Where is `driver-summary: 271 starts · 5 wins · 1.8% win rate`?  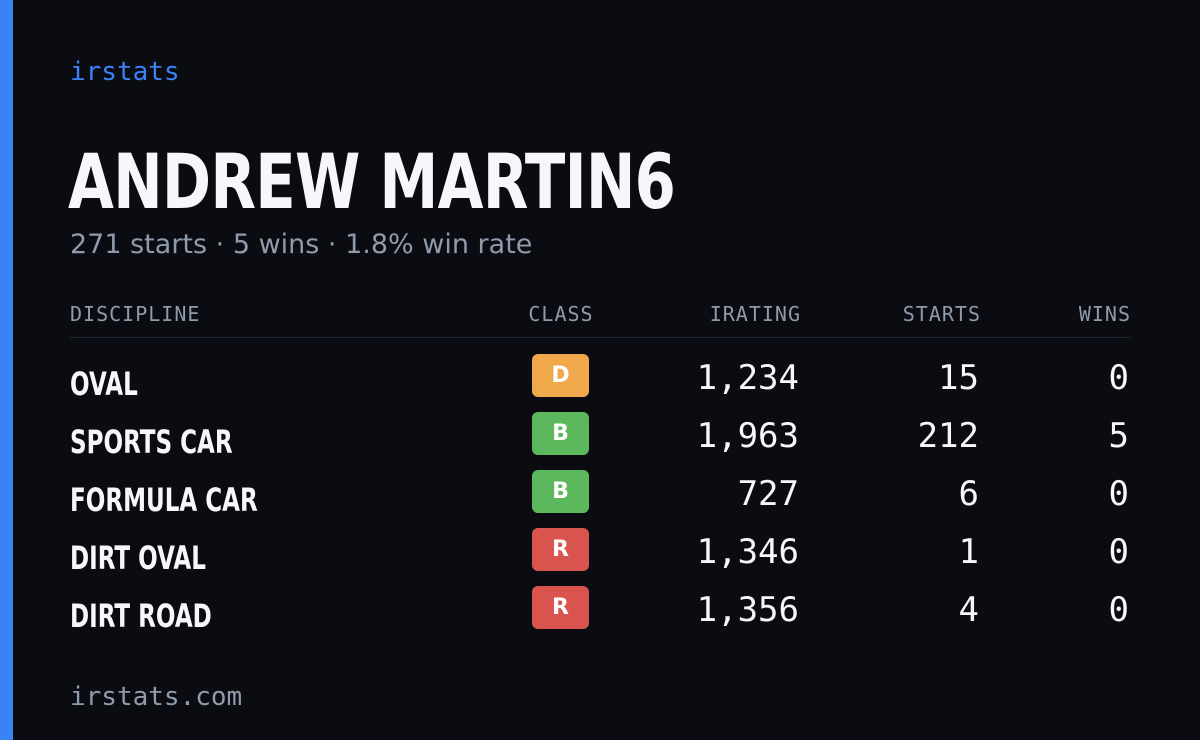 driver-summary: 271 starts · 5 wins · 1.8% win rate is located at coordinates (301, 244).